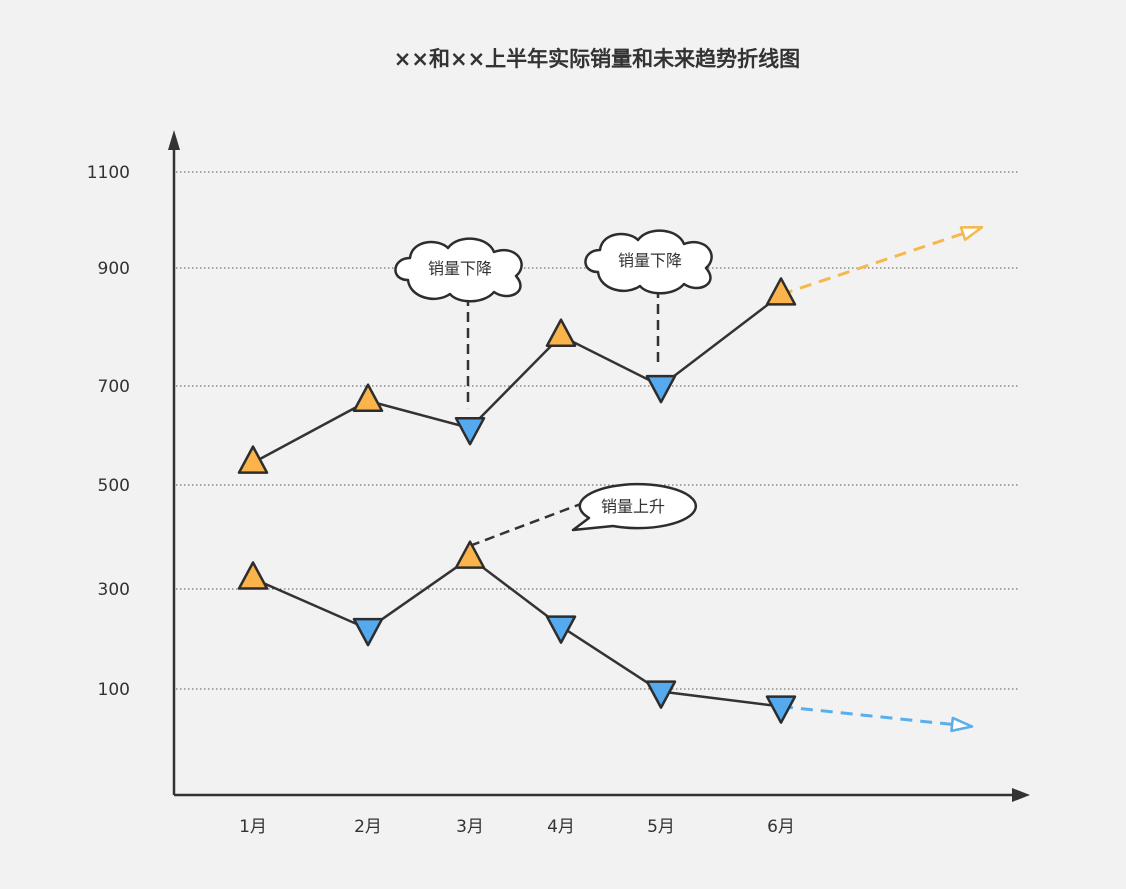 The image size is (1126, 889). I want to click on y-axis-ticks: 1100 900 700 500 300 100, so click(108, 431).